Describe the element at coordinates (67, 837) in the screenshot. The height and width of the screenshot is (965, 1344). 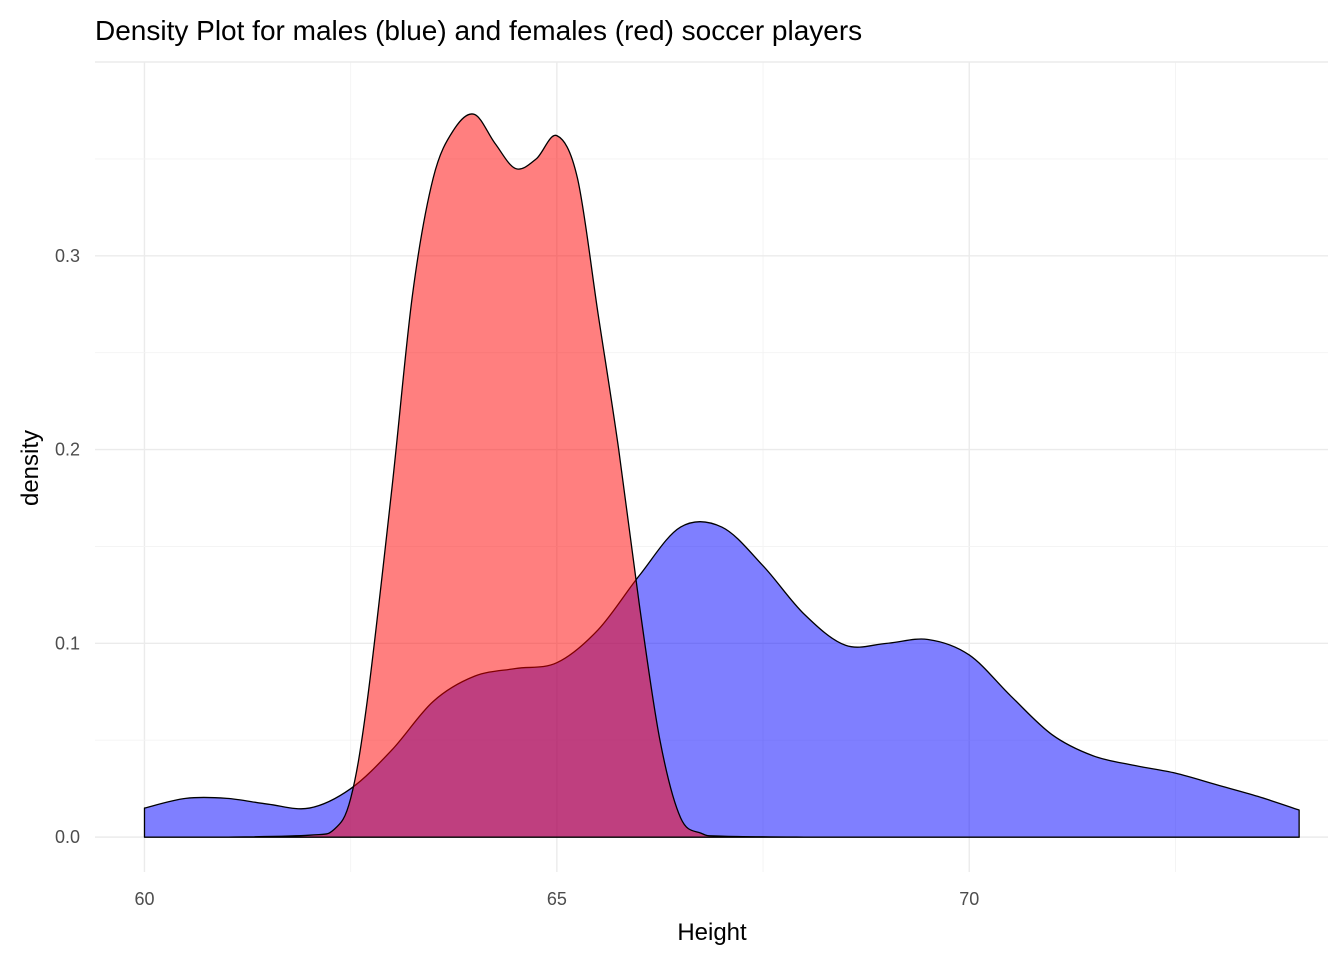
I see `y-tick-label: 0.0` at that location.